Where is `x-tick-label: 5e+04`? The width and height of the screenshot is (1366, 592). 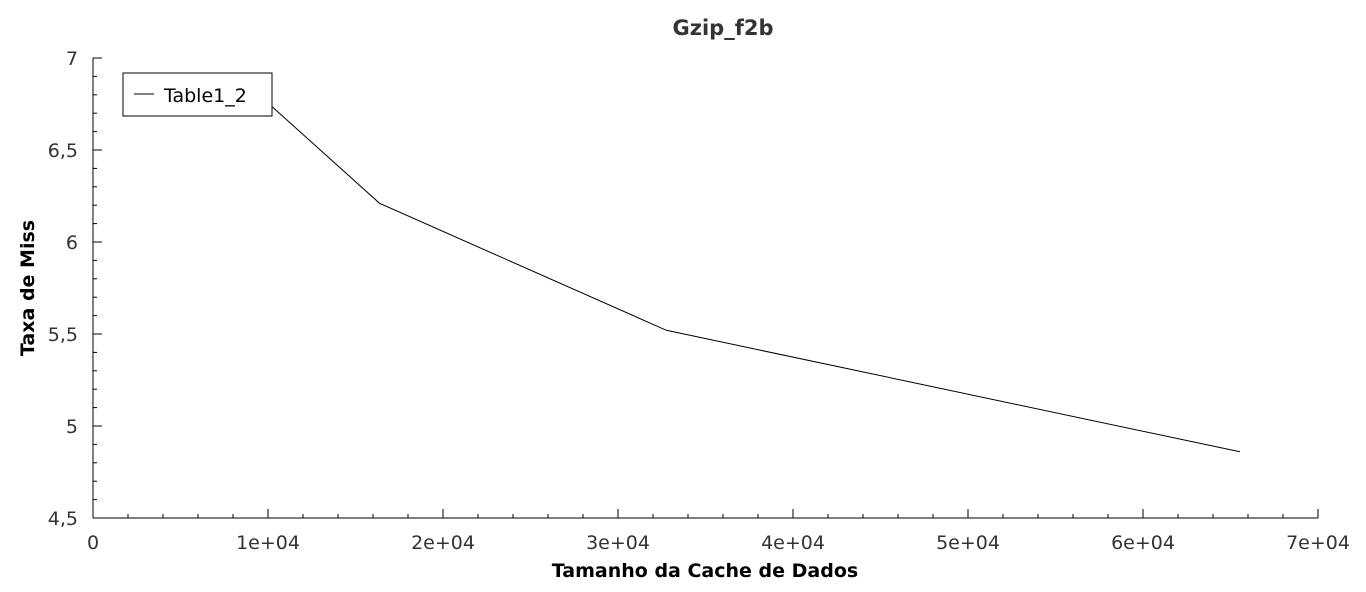 x-tick-label: 5e+04 is located at coordinates (968, 543).